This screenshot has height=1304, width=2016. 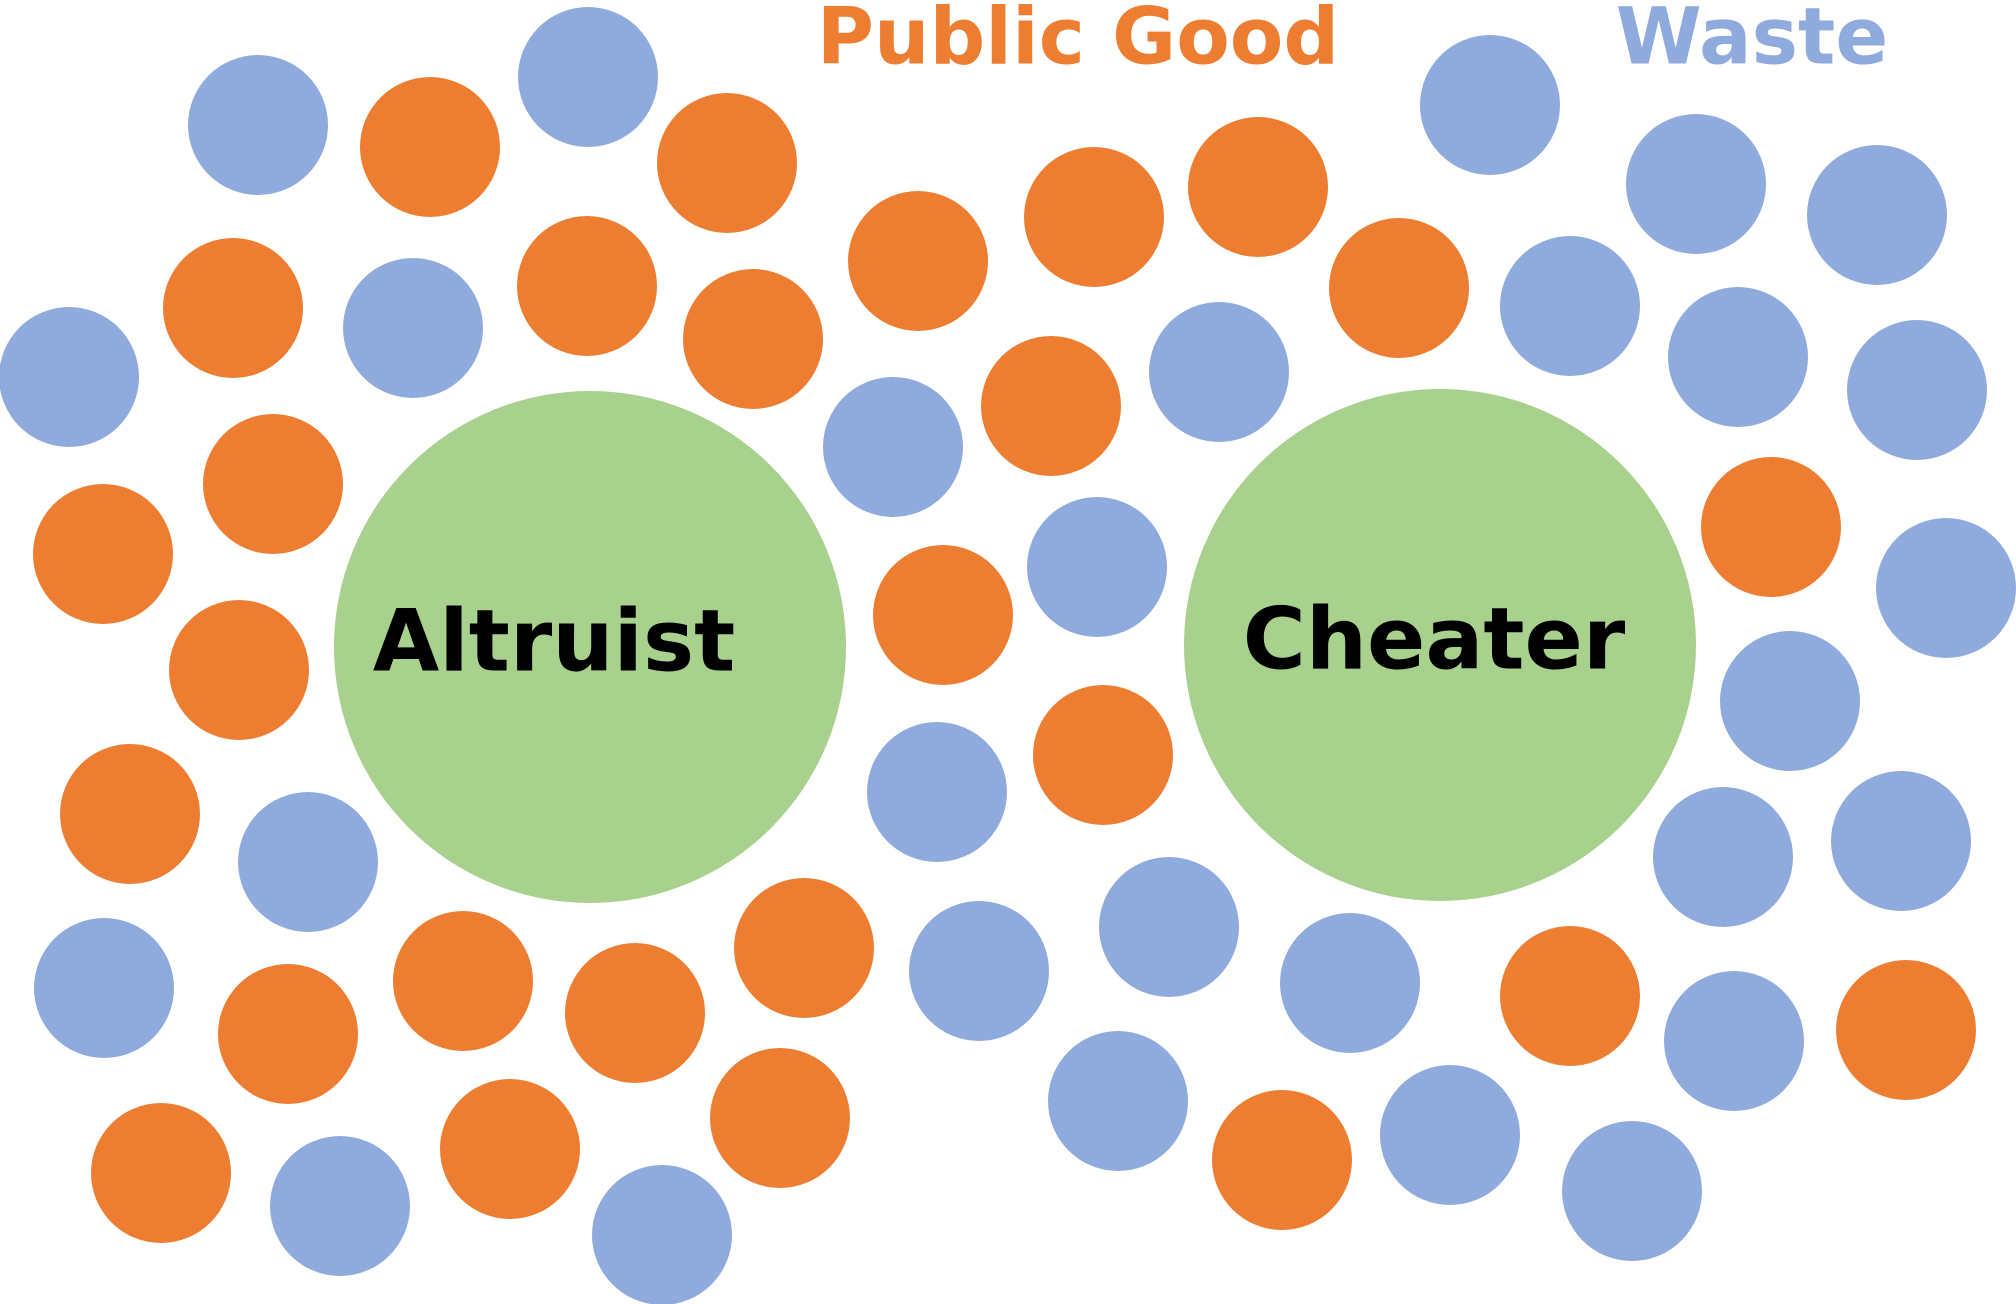 I want to click on altruist-circle, so click(x=590, y=647).